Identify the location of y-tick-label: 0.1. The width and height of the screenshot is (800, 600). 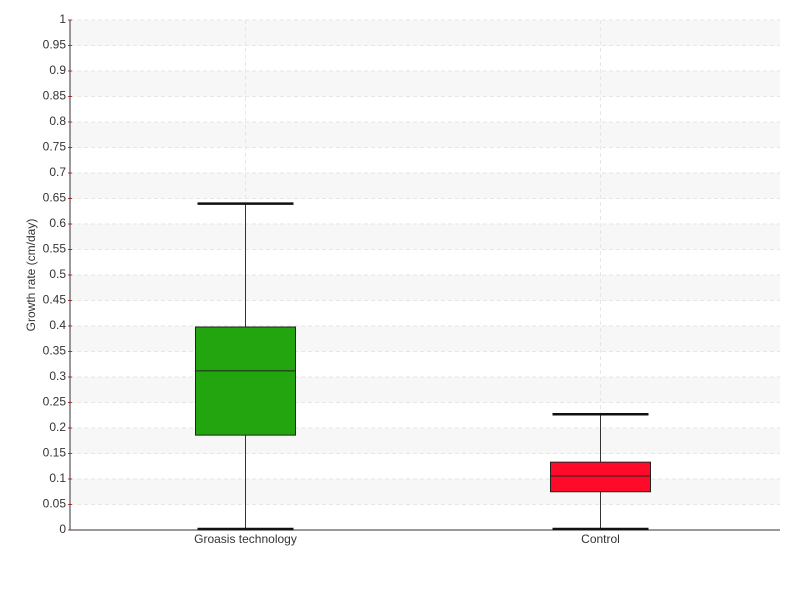
(57, 478).